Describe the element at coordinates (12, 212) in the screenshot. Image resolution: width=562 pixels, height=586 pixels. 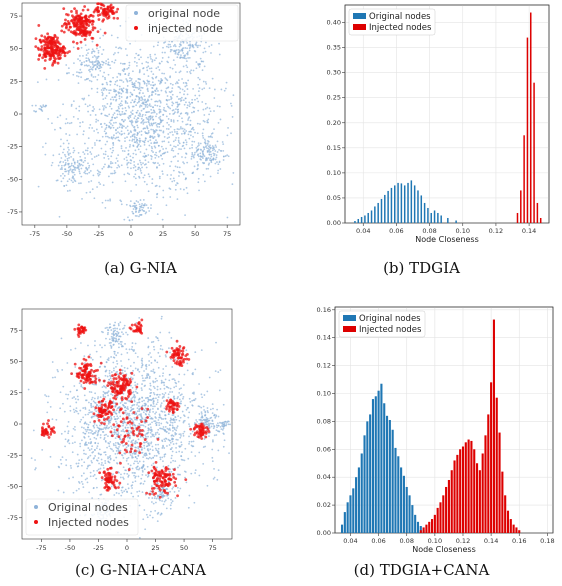
I see `y-tick-label: -75` at that location.